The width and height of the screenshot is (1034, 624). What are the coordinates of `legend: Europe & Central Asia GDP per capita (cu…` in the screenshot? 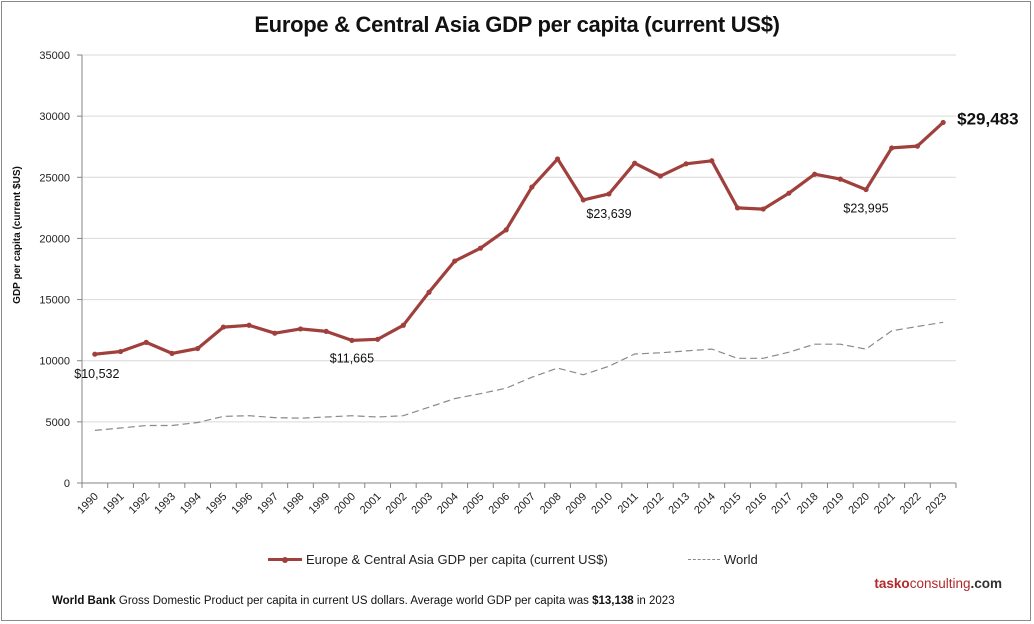 It's located at (517, 561).